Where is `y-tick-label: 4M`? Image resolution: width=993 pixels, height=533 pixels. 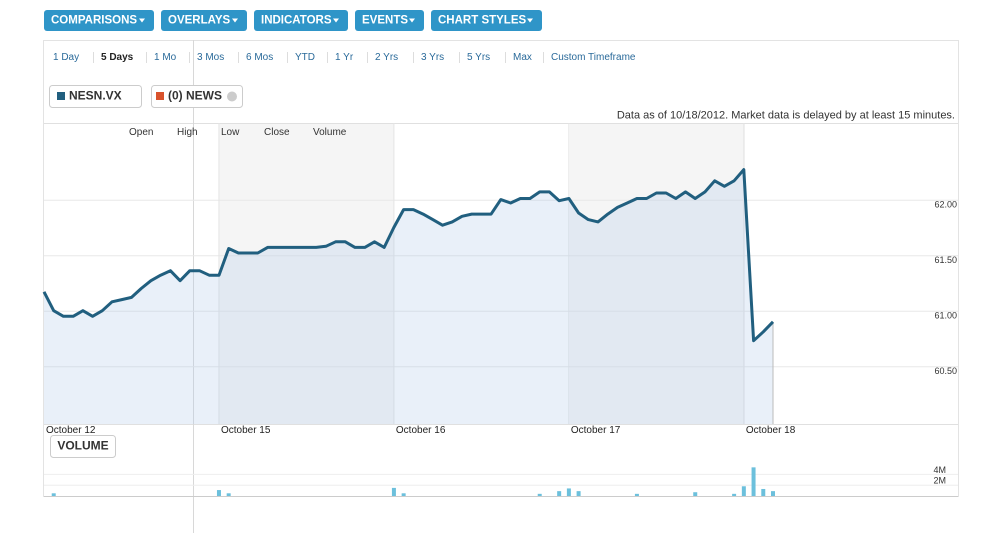 y-tick-label: 4M is located at coordinates (939, 470).